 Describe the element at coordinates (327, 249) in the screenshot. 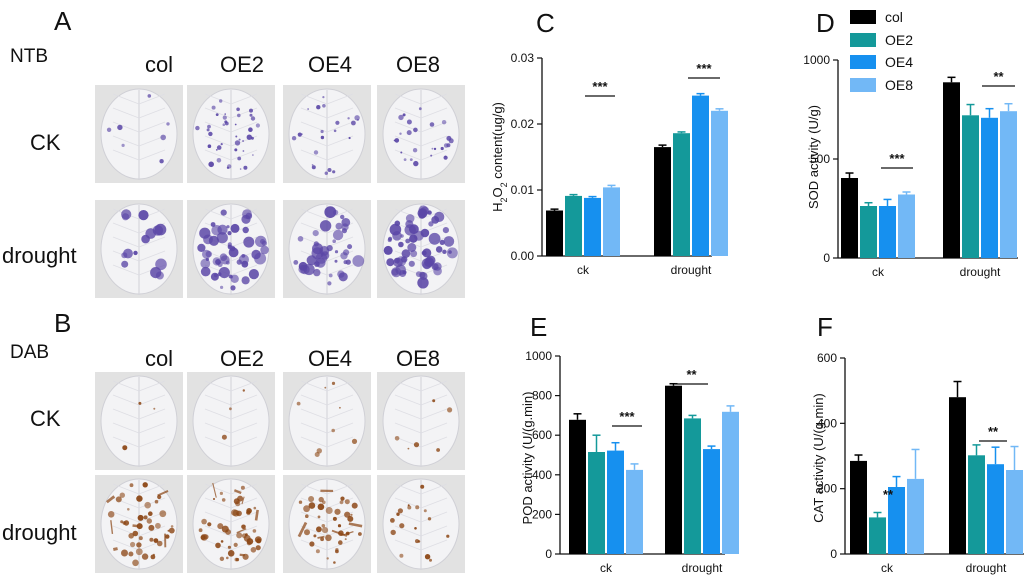

I see `leaf-photo-ntb-drought-oe4` at that location.